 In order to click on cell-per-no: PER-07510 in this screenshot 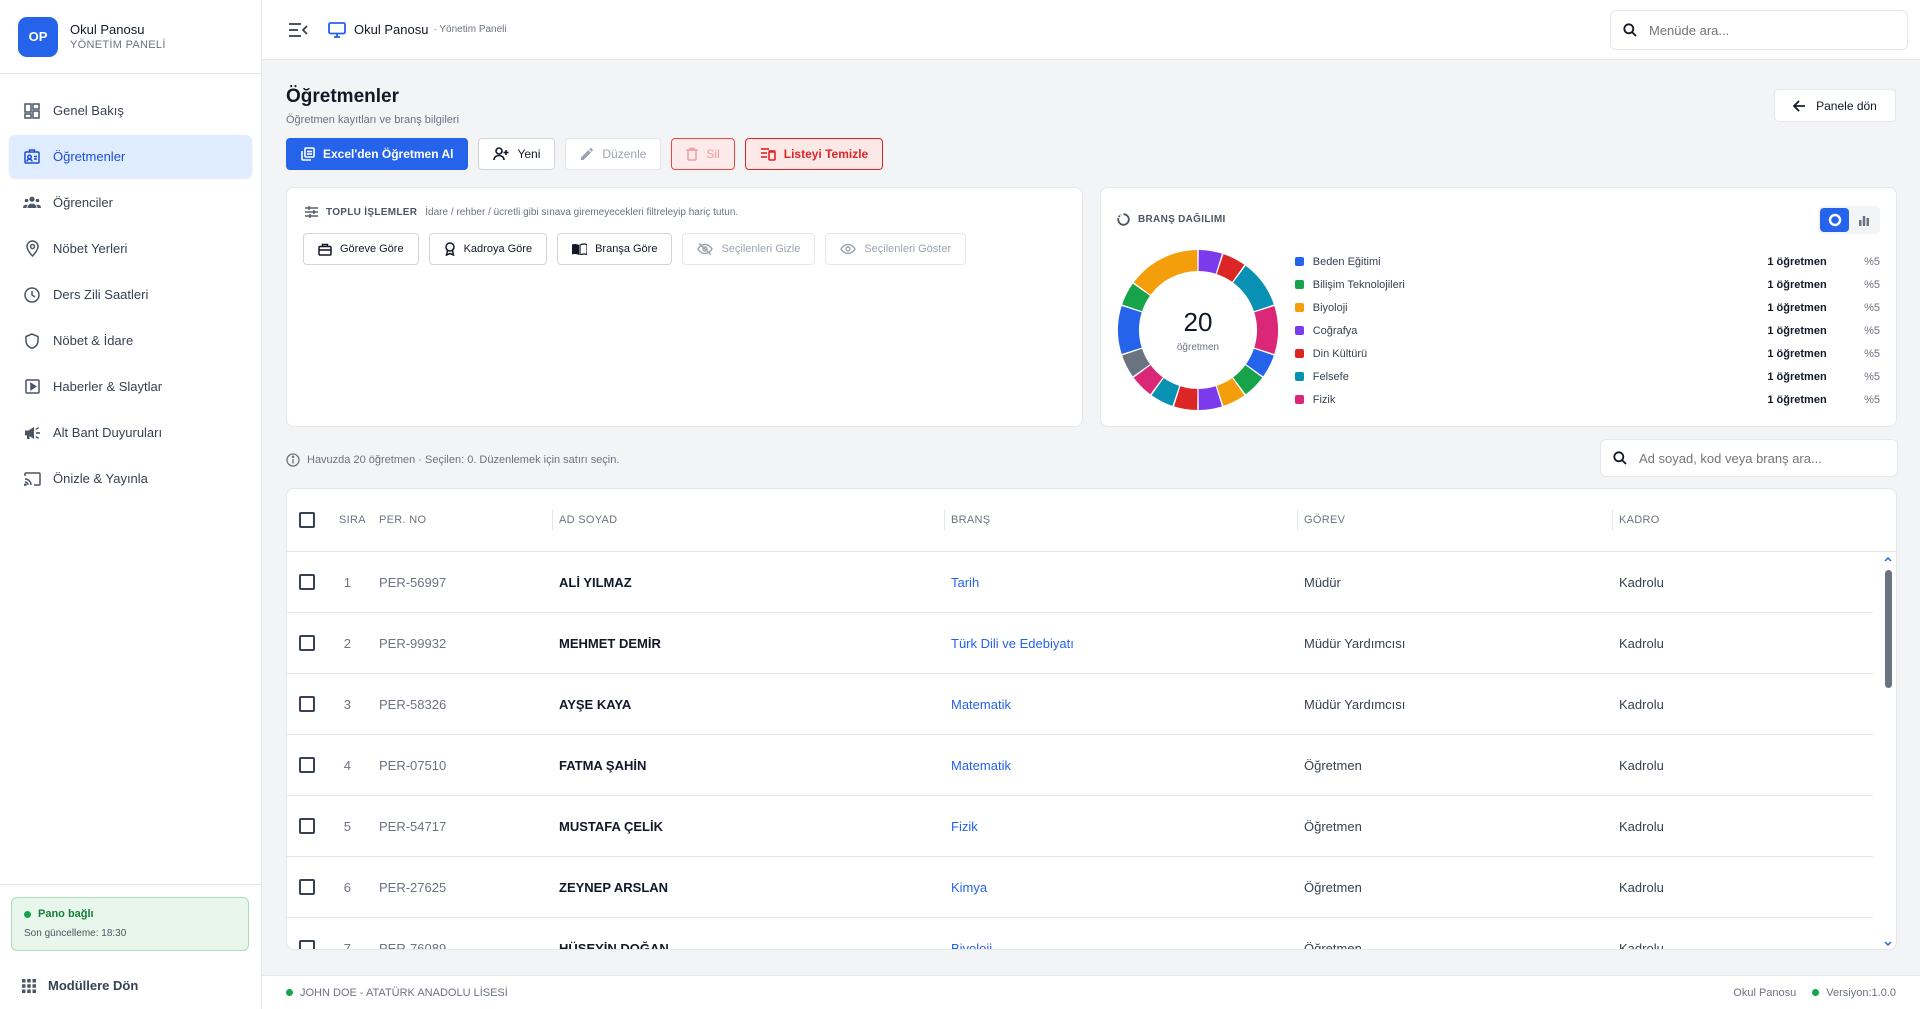, I will do `click(413, 765)`.